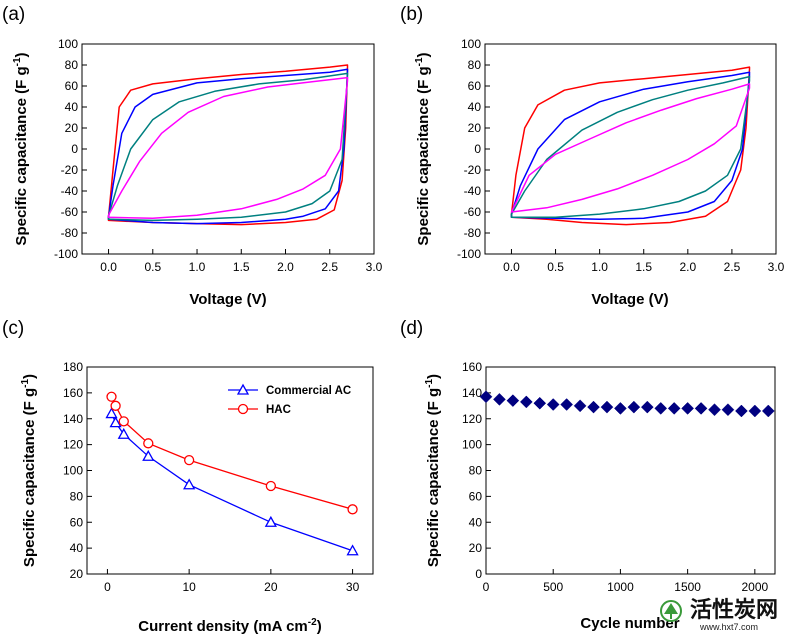 This screenshot has height=638, width=787. What do you see at coordinates (353, 587) in the screenshot?
I see `x-tick-label: 30` at bounding box center [353, 587].